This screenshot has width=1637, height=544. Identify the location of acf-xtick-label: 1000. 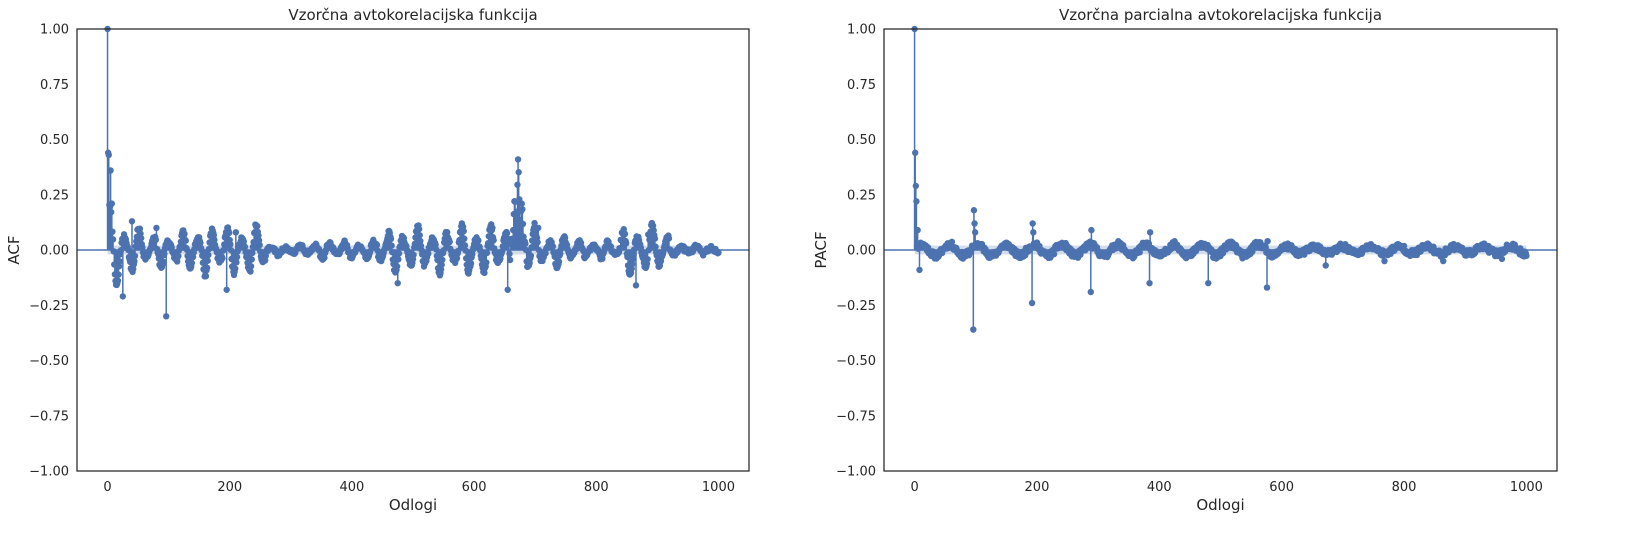
(718, 487).